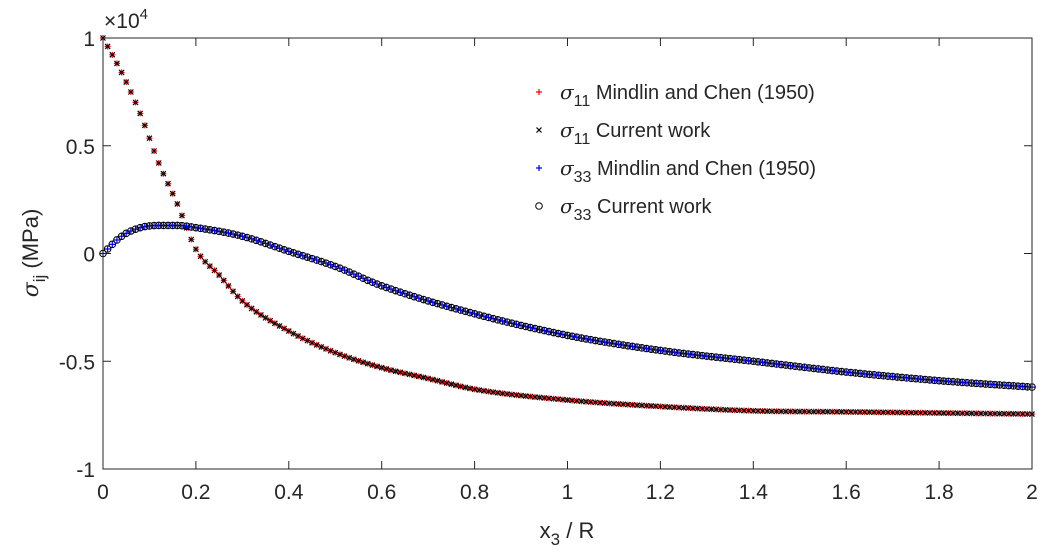  What do you see at coordinates (567, 533) in the screenshot?
I see `x-axis-label: x3 / R` at bounding box center [567, 533].